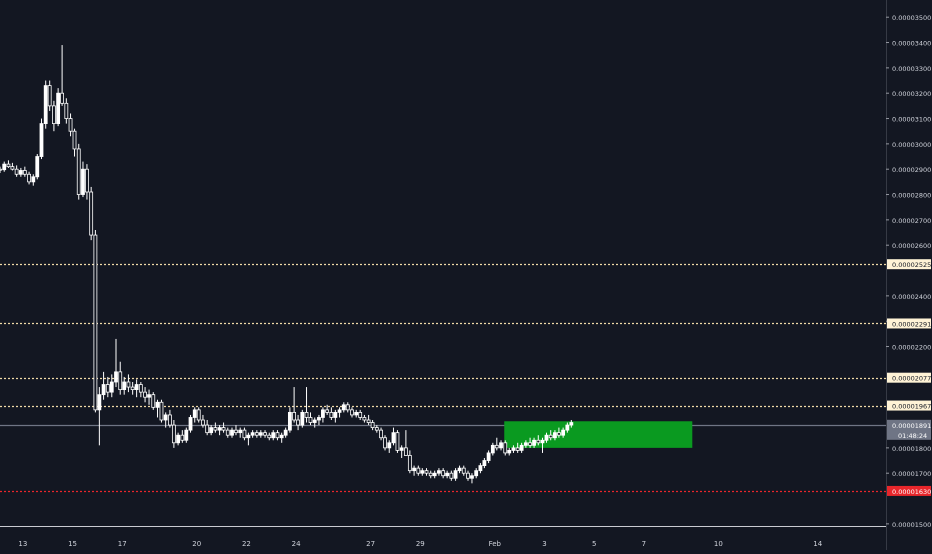  I want to click on x-tick-label: 7, so click(644, 544).